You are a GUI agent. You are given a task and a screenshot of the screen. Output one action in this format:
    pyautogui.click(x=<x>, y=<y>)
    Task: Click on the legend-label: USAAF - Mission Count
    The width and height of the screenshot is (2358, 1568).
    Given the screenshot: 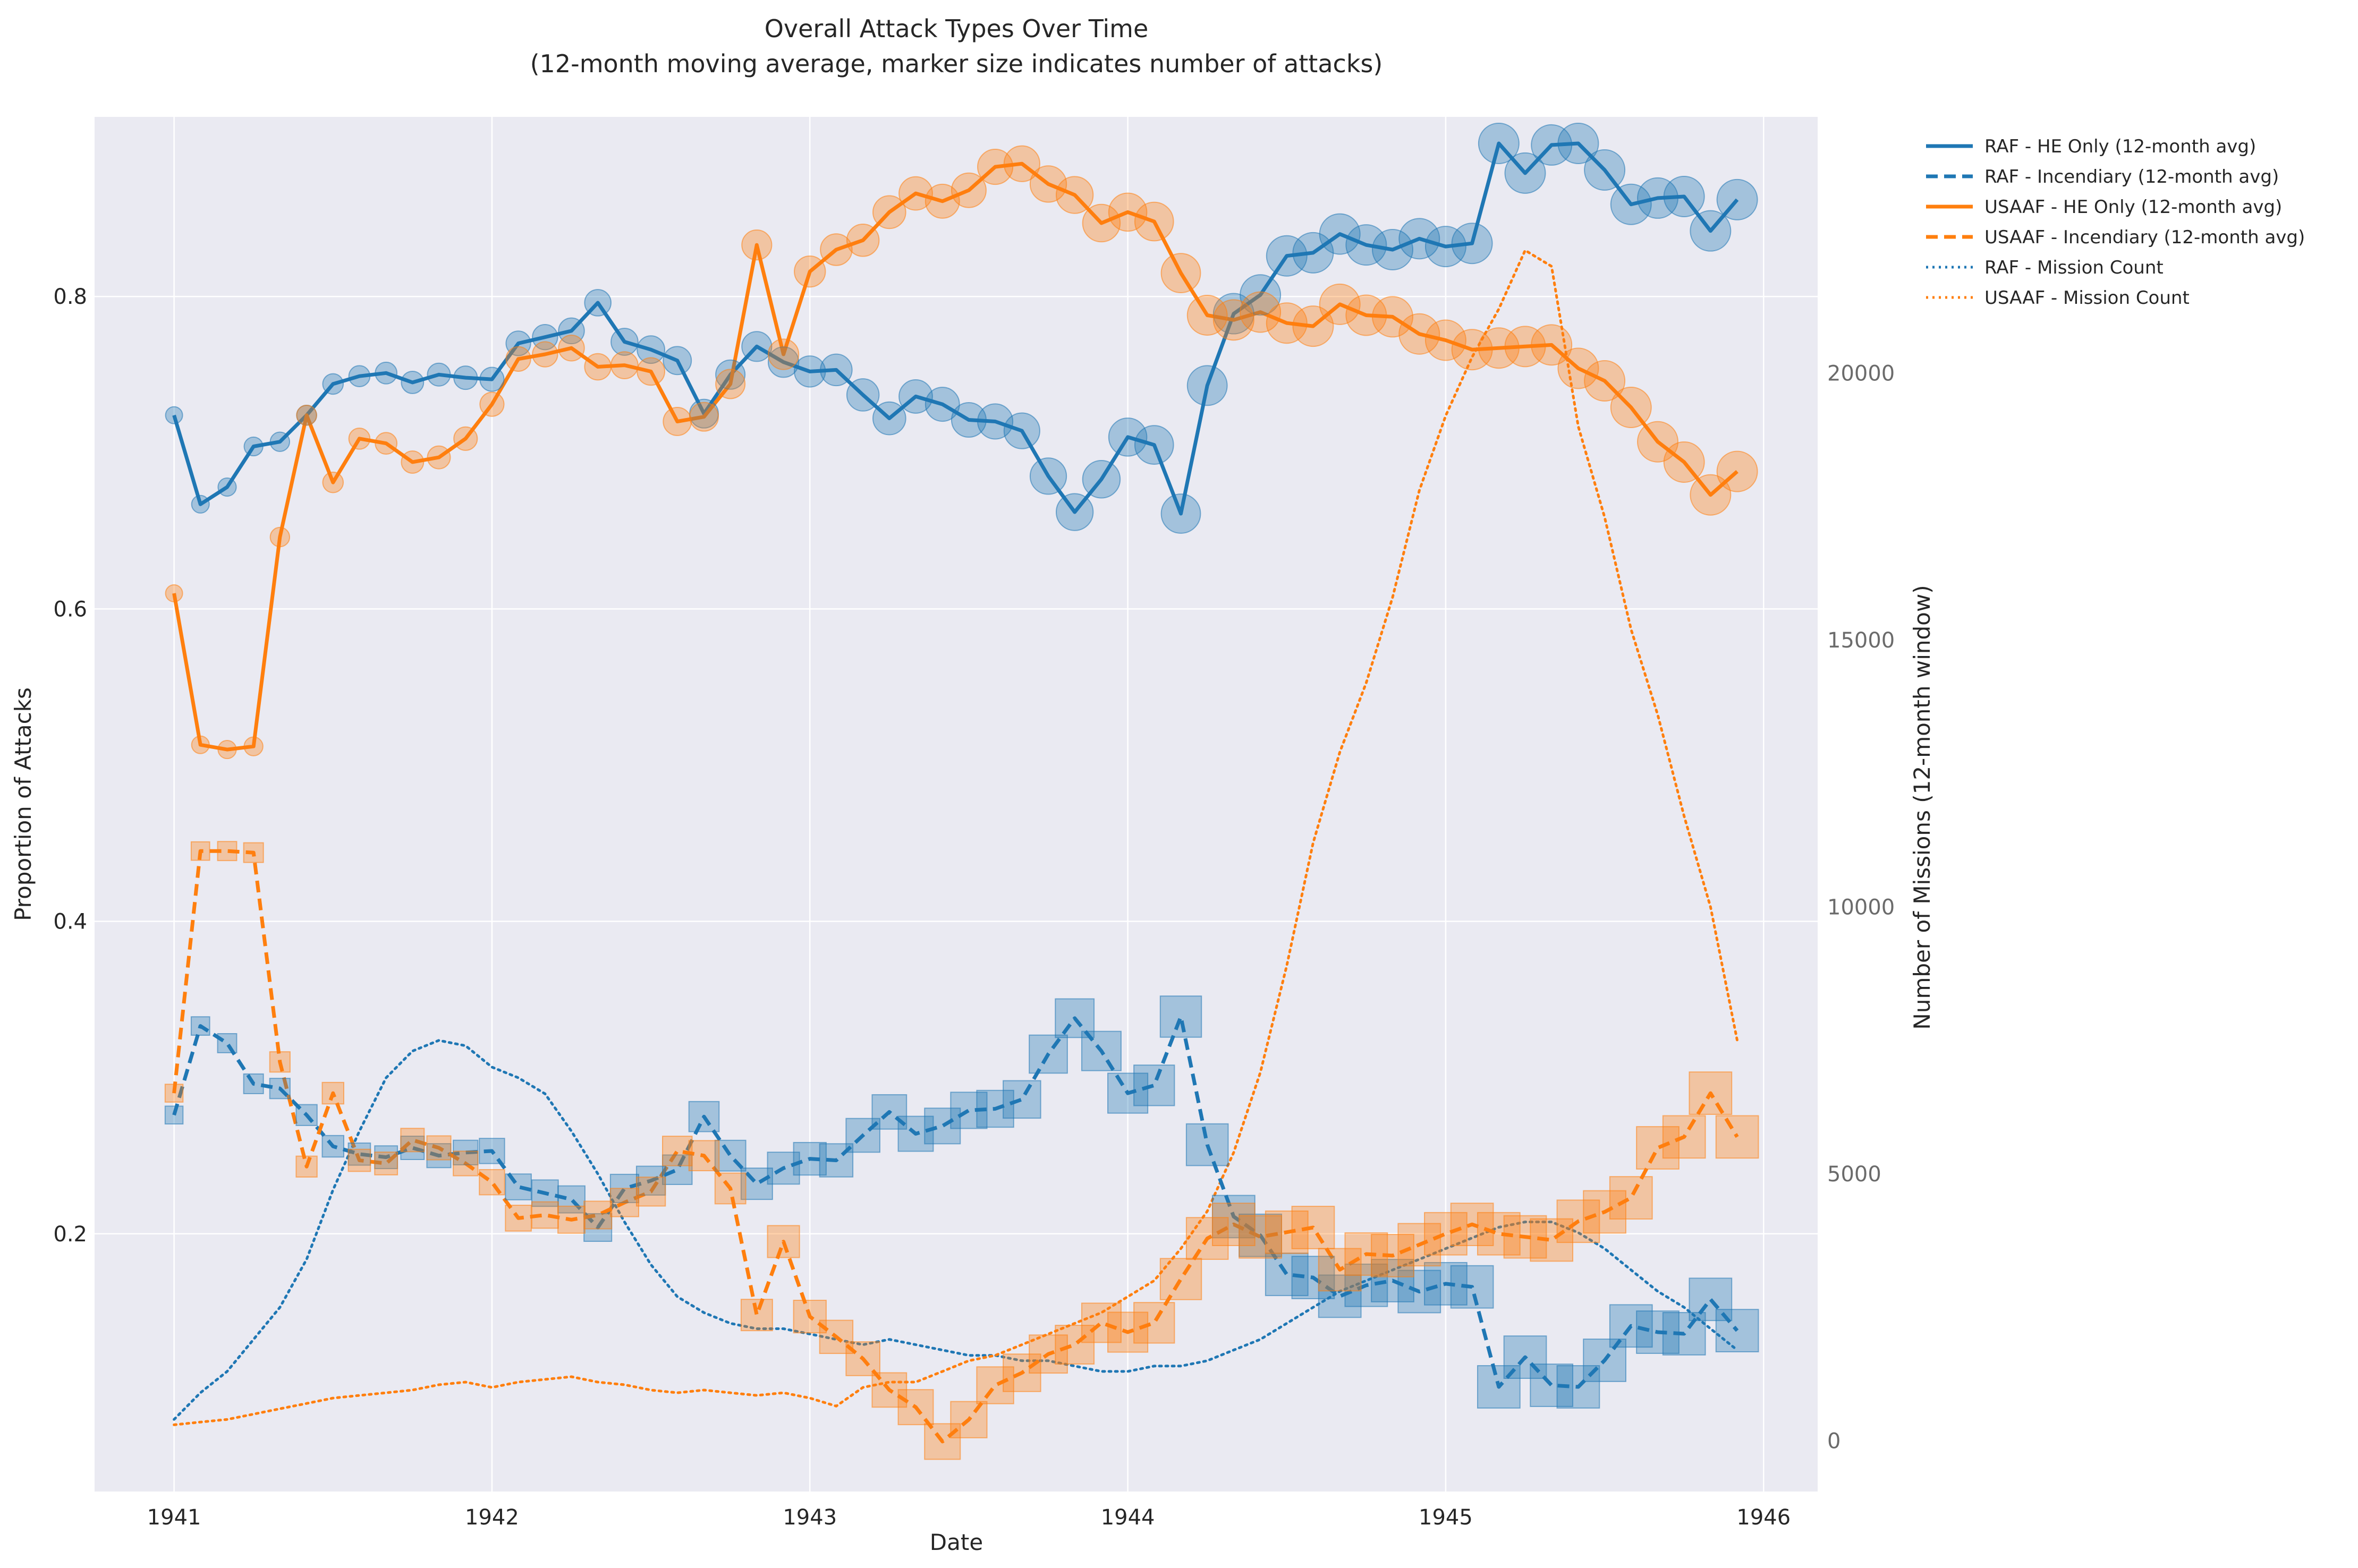 What is the action you would take?
    pyautogui.click(x=2087, y=298)
    